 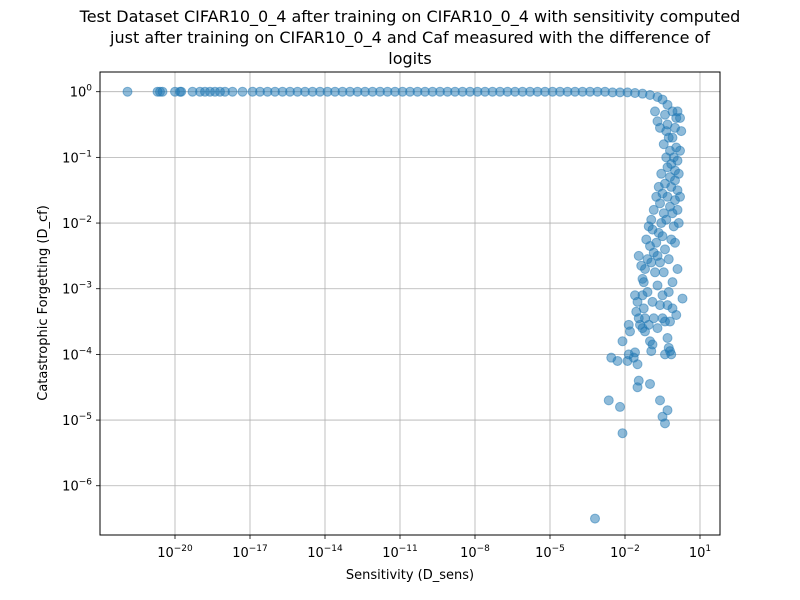 What do you see at coordinates (409, 58) in the screenshot?
I see `chart-title-line-3: logits` at bounding box center [409, 58].